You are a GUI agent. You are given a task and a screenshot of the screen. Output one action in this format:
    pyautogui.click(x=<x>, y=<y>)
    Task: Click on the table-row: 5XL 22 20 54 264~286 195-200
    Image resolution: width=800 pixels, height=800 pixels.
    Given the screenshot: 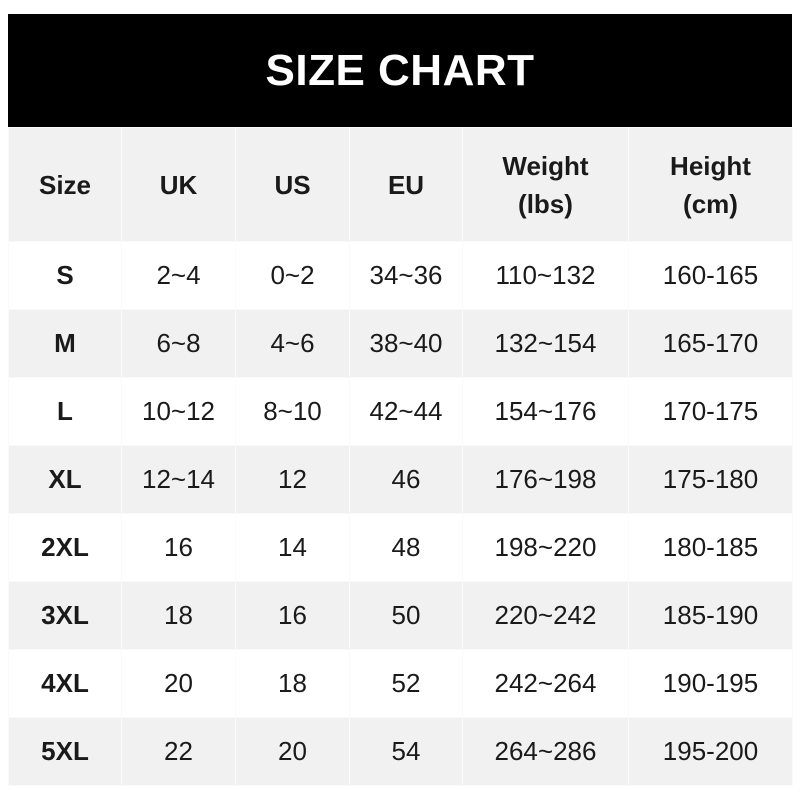 What is the action you would take?
    pyautogui.click(x=400, y=751)
    